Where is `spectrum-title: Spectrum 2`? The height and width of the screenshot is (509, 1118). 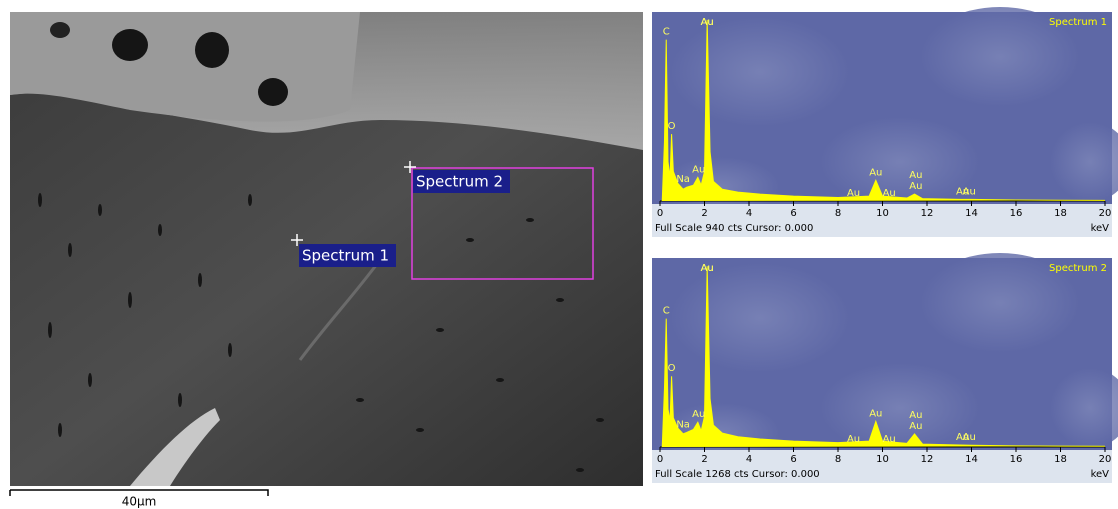 spectrum-title: Spectrum 2 is located at coordinates (1078, 268).